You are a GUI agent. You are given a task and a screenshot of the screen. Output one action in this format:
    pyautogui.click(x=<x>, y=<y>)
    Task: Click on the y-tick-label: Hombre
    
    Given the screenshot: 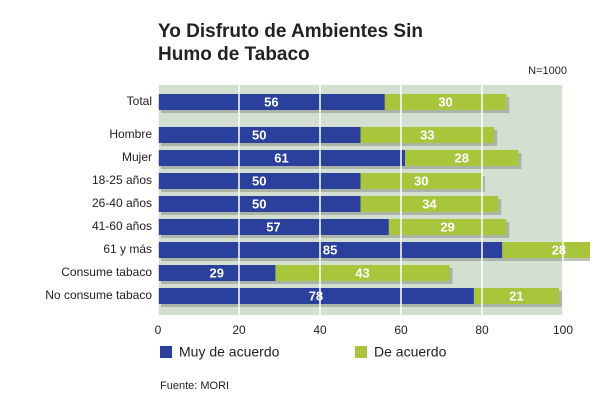 What is the action you would take?
    pyautogui.click(x=130, y=134)
    